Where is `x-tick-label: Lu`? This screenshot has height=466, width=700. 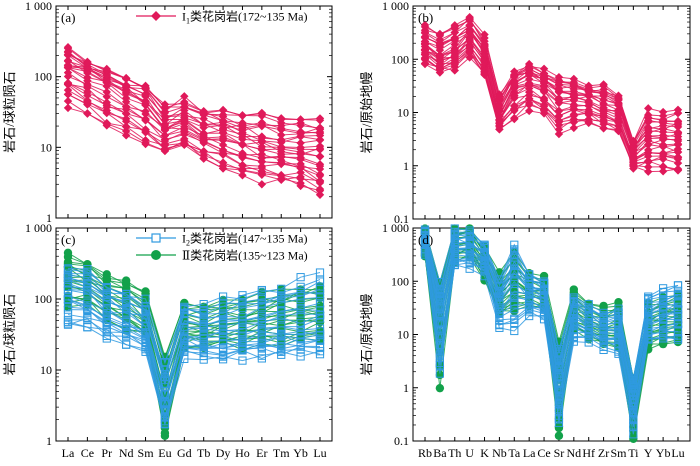
x-tick-label: Lu is located at coordinates (319, 453).